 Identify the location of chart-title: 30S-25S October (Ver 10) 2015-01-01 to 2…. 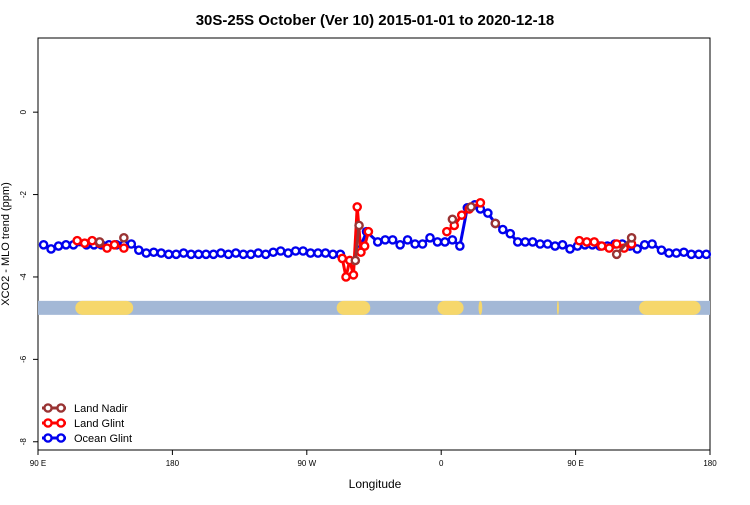
(375, 20).